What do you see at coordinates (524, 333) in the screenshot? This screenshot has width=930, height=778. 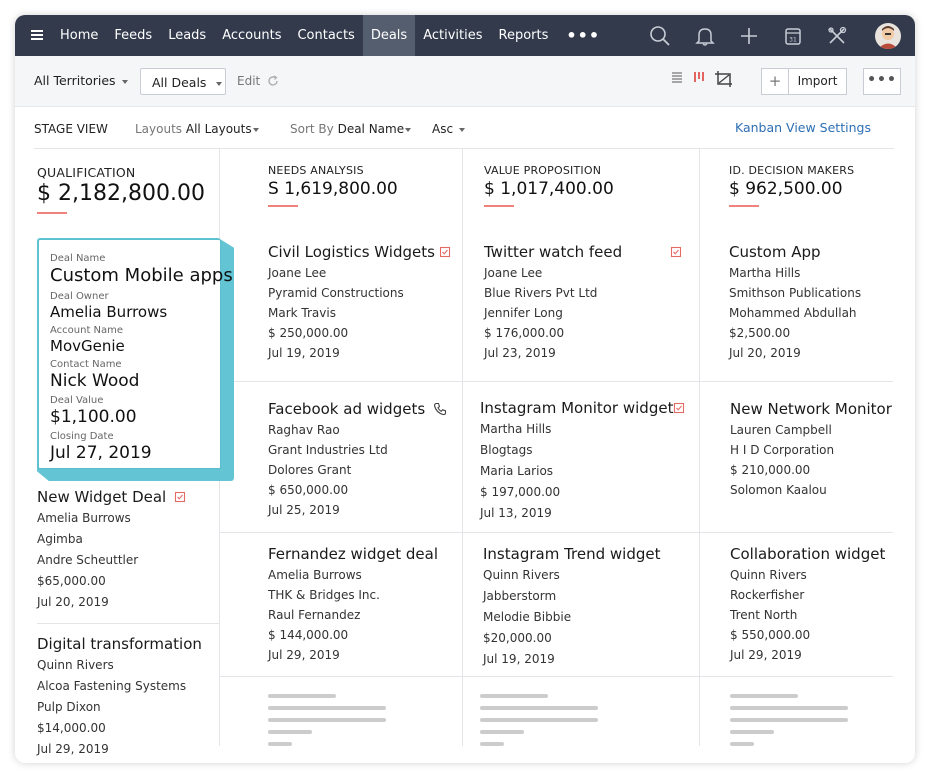 I see `deal-amount: $ 176,000.00` at bounding box center [524, 333].